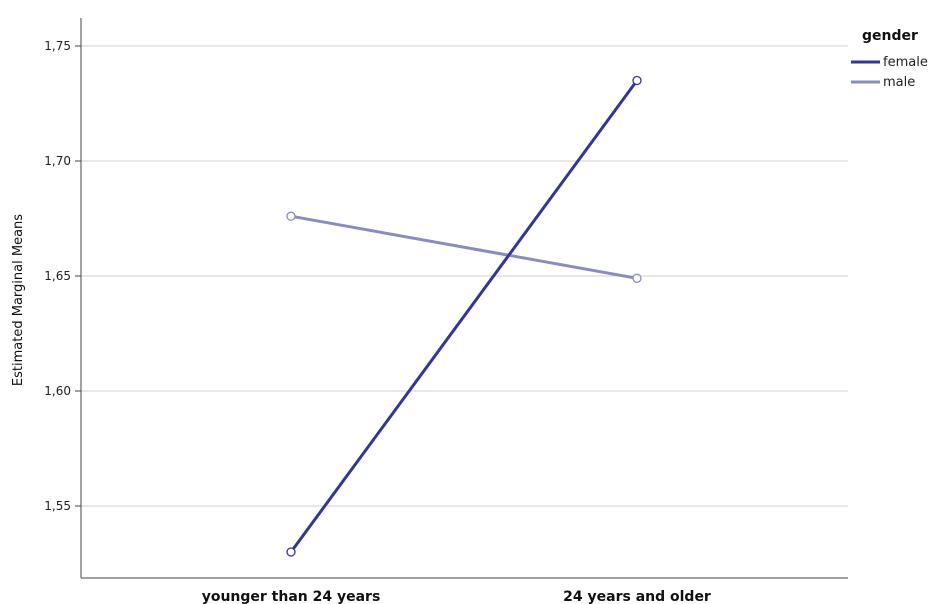 This screenshot has height=604, width=930. What do you see at coordinates (57, 46) in the screenshot?
I see `y-tick-label: 1,75` at bounding box center [57, 46].